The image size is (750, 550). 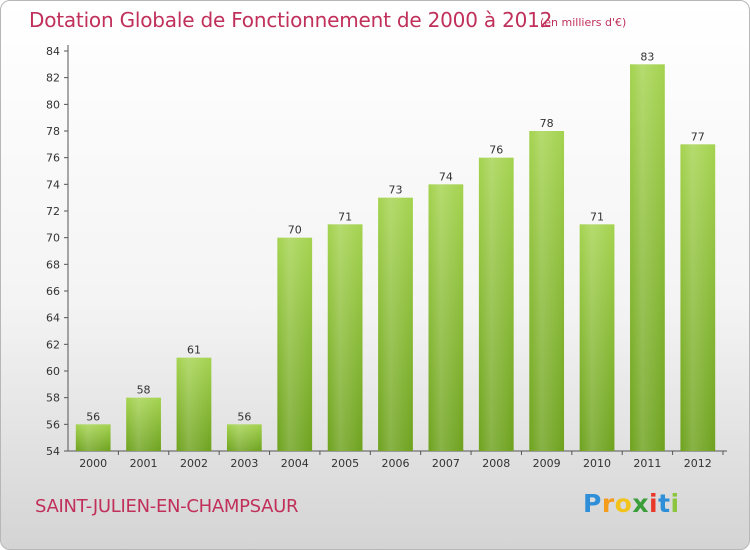 I want to click on x-tick-label: 2003, so click(x=244, y=463).